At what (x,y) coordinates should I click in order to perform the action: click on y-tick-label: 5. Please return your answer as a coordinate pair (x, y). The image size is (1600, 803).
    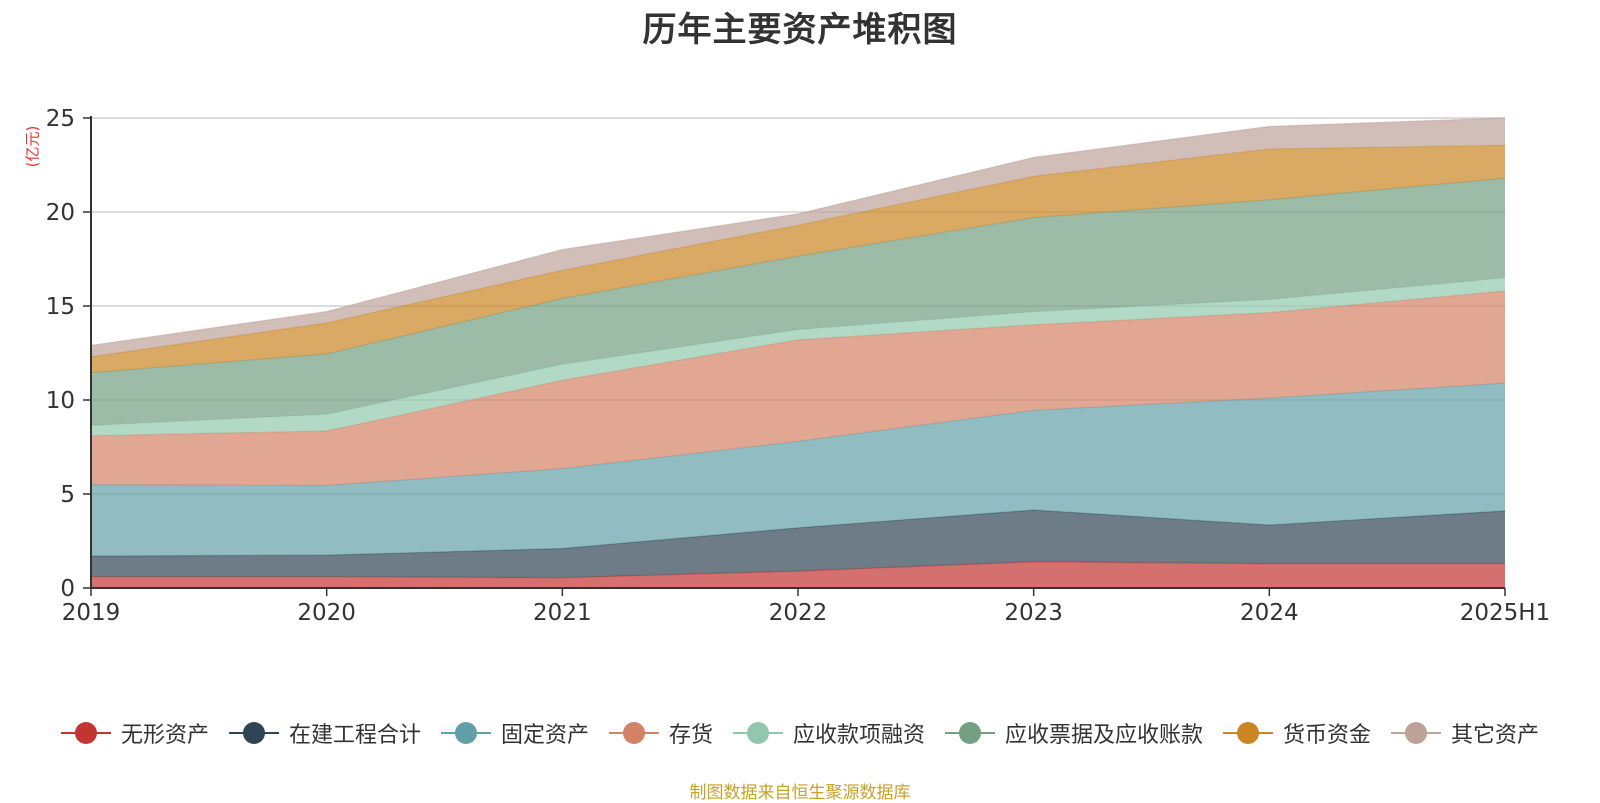
    Looking at the image, I should click on (67, 495).